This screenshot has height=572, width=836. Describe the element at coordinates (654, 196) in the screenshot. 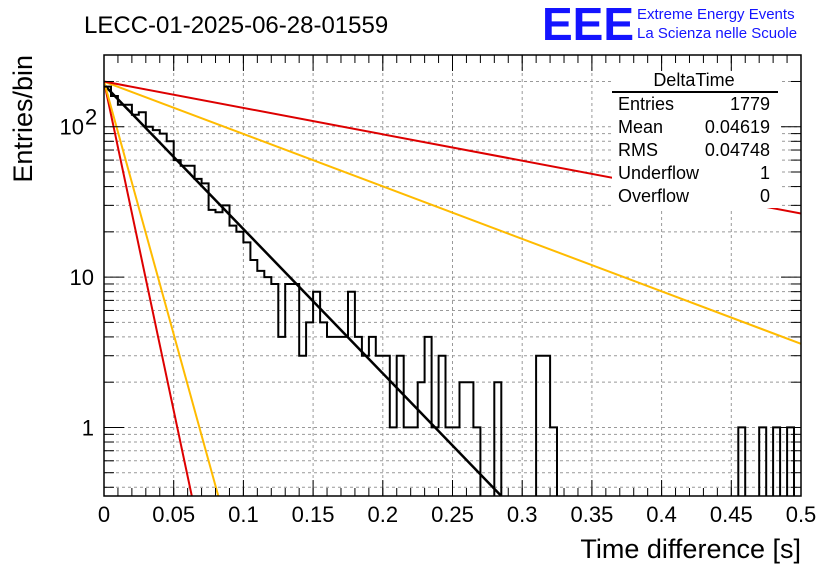

I see `stats-label-overflow: Overflow` at that location.